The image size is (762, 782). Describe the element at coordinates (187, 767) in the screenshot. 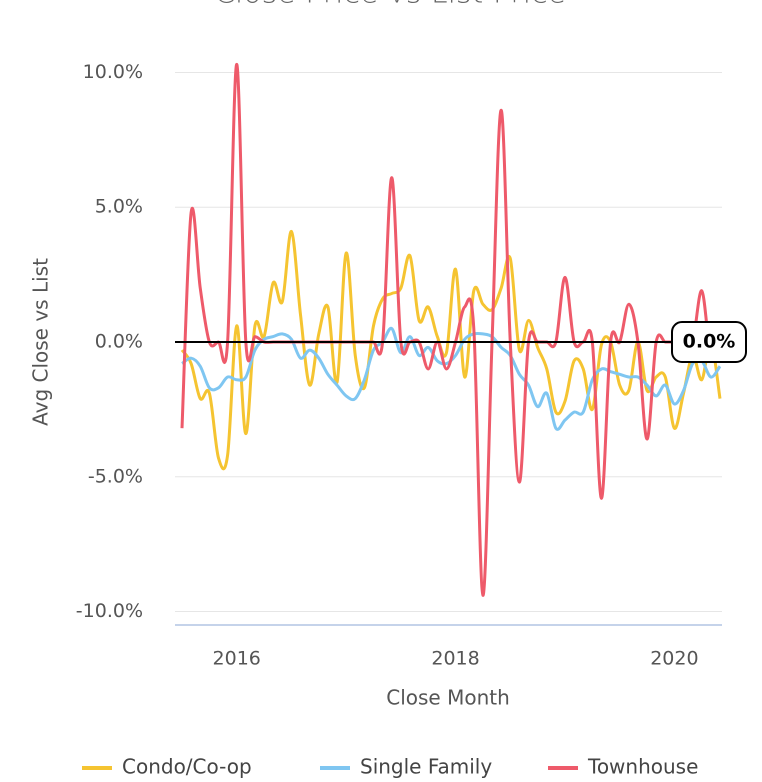

I see `legend-label: Condo/Co-op` at that location.